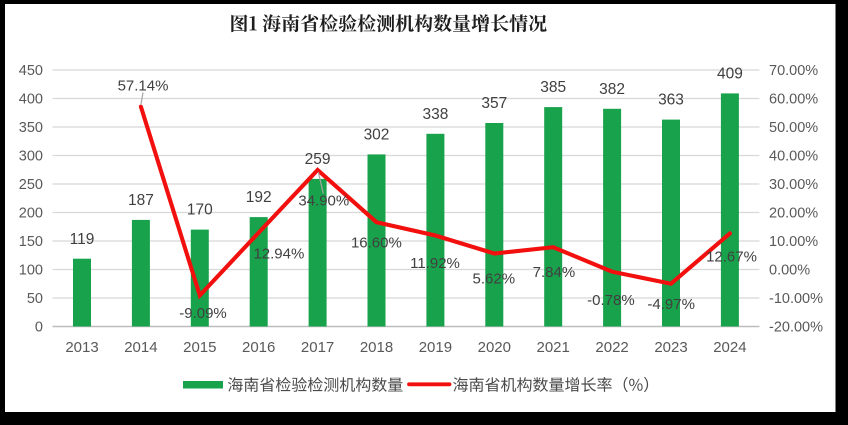 The height and width of the screenshot is (425, 848). What do you see at coordinates (81, 347) in the screenshot?
I see `svg-text: 2013` at bounding box center [81, 347].